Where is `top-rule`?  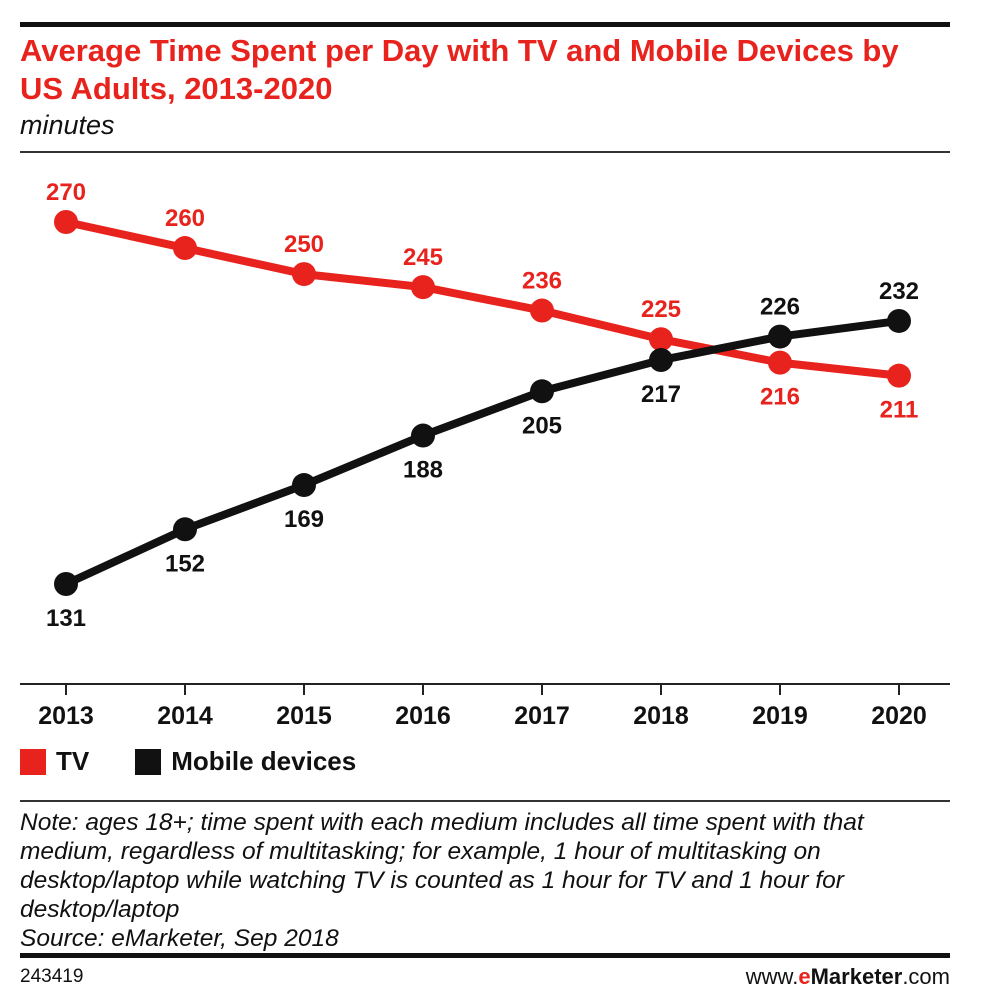 top-rule is located at coordinates (485, 24).